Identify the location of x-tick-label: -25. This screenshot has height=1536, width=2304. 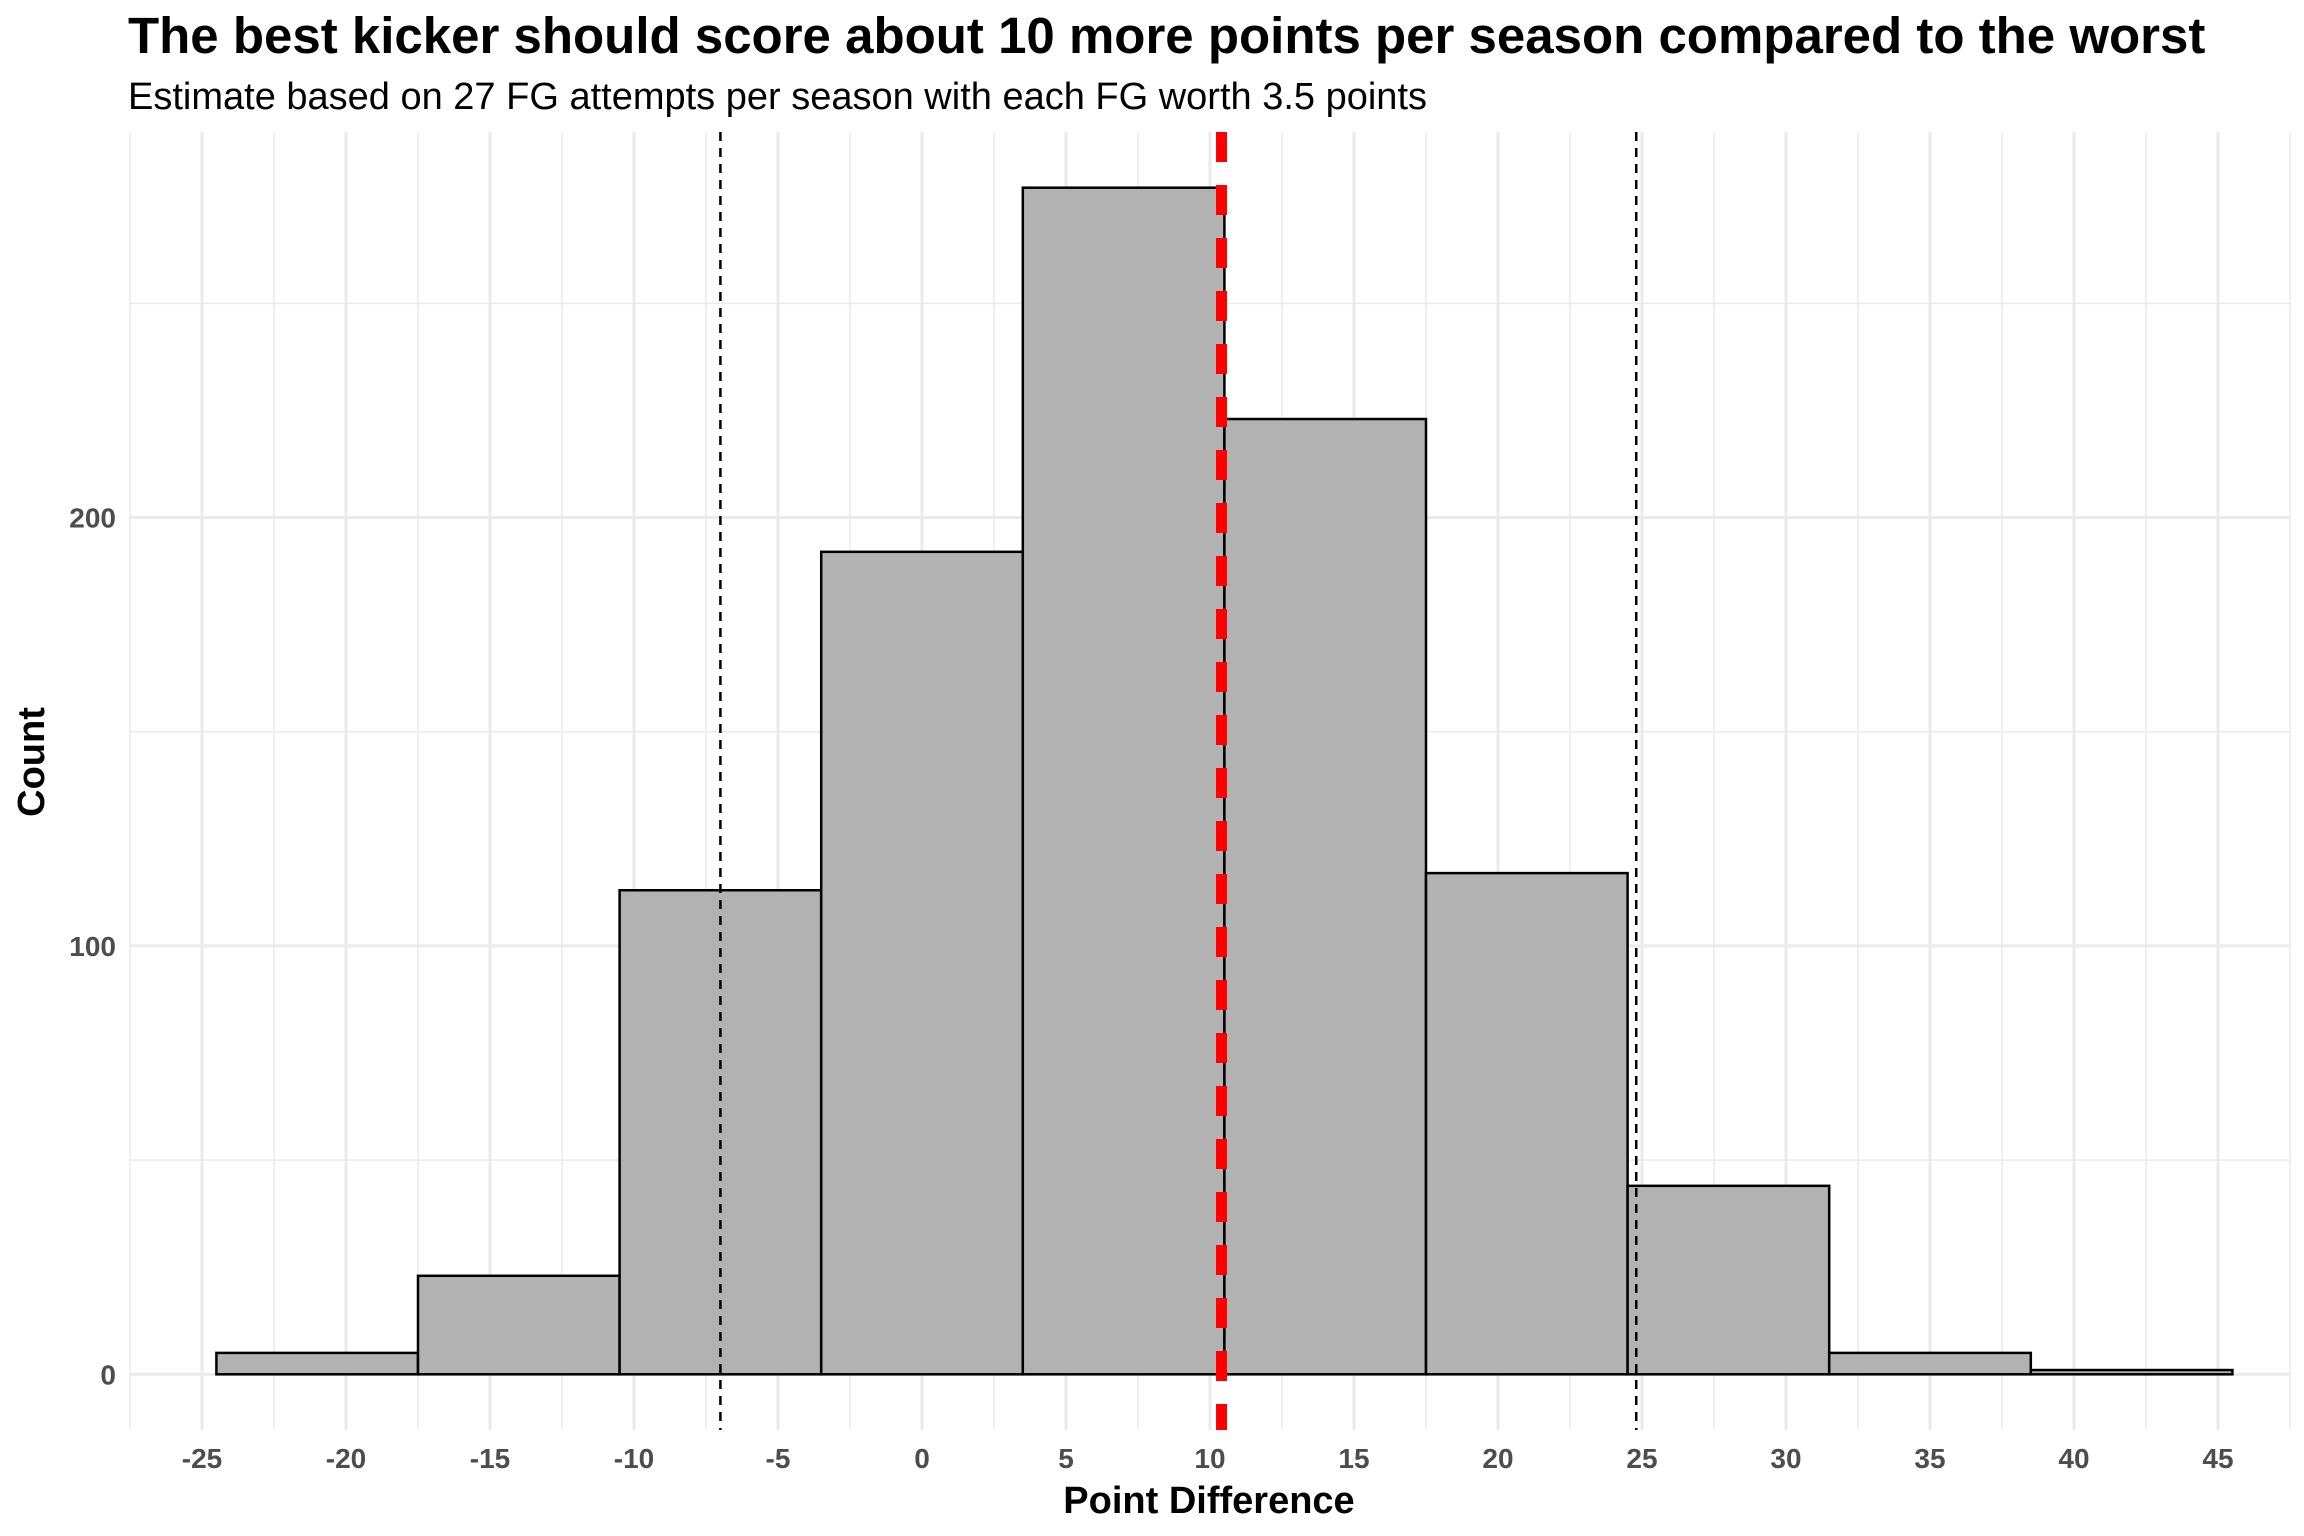
(202, 1458).